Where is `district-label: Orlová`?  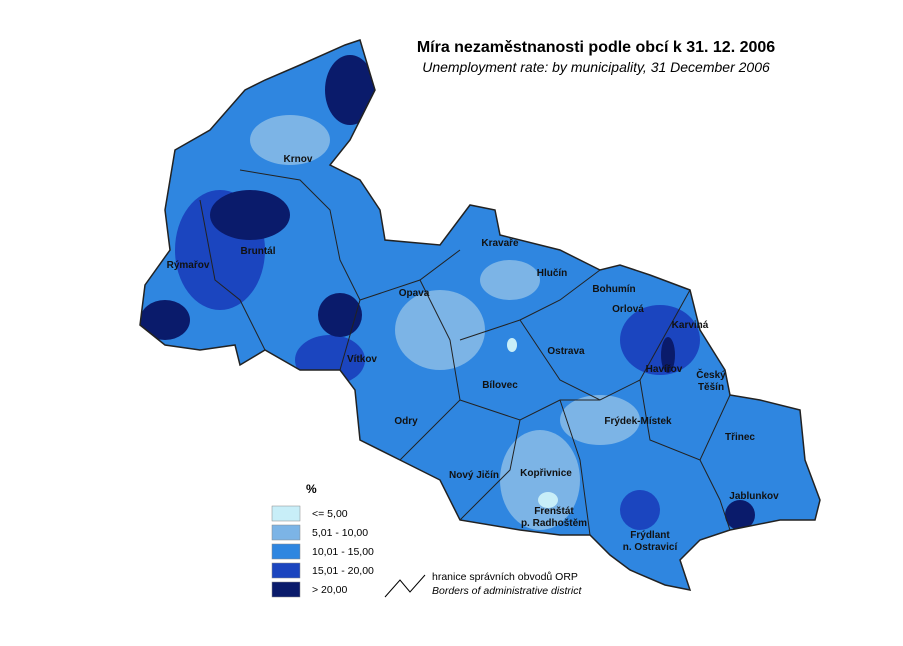
district-label: Orlová is located at coordinates (628, 309).